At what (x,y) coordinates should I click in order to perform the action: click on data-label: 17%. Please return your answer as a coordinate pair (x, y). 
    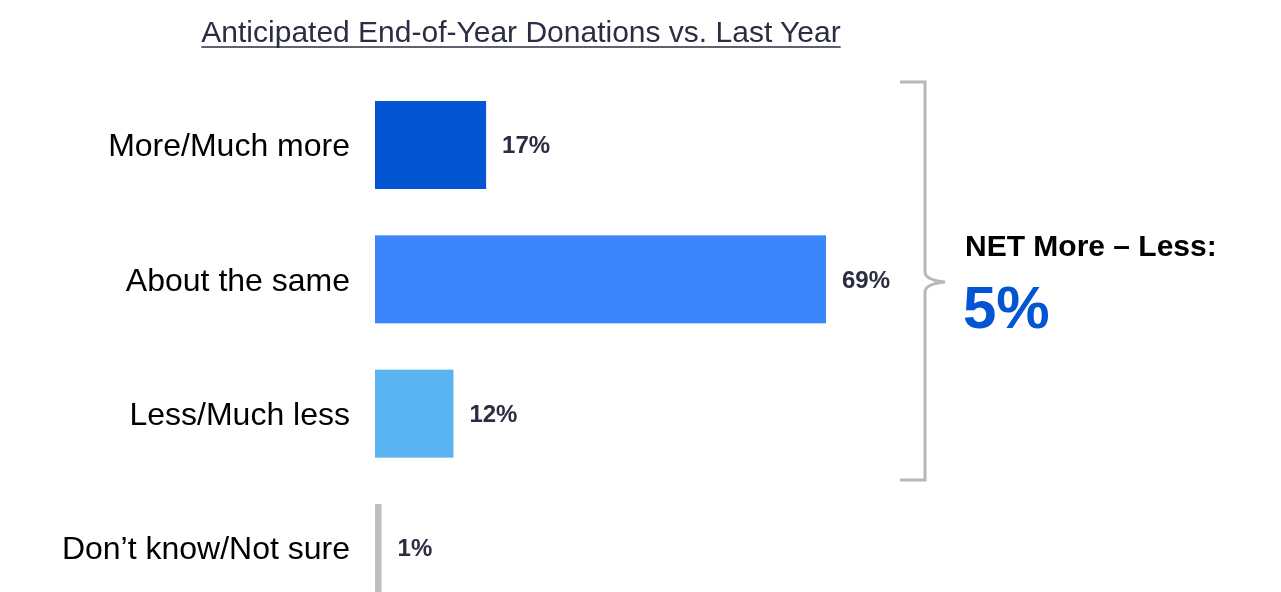
    Looking at the image, I should click on (526, 145).